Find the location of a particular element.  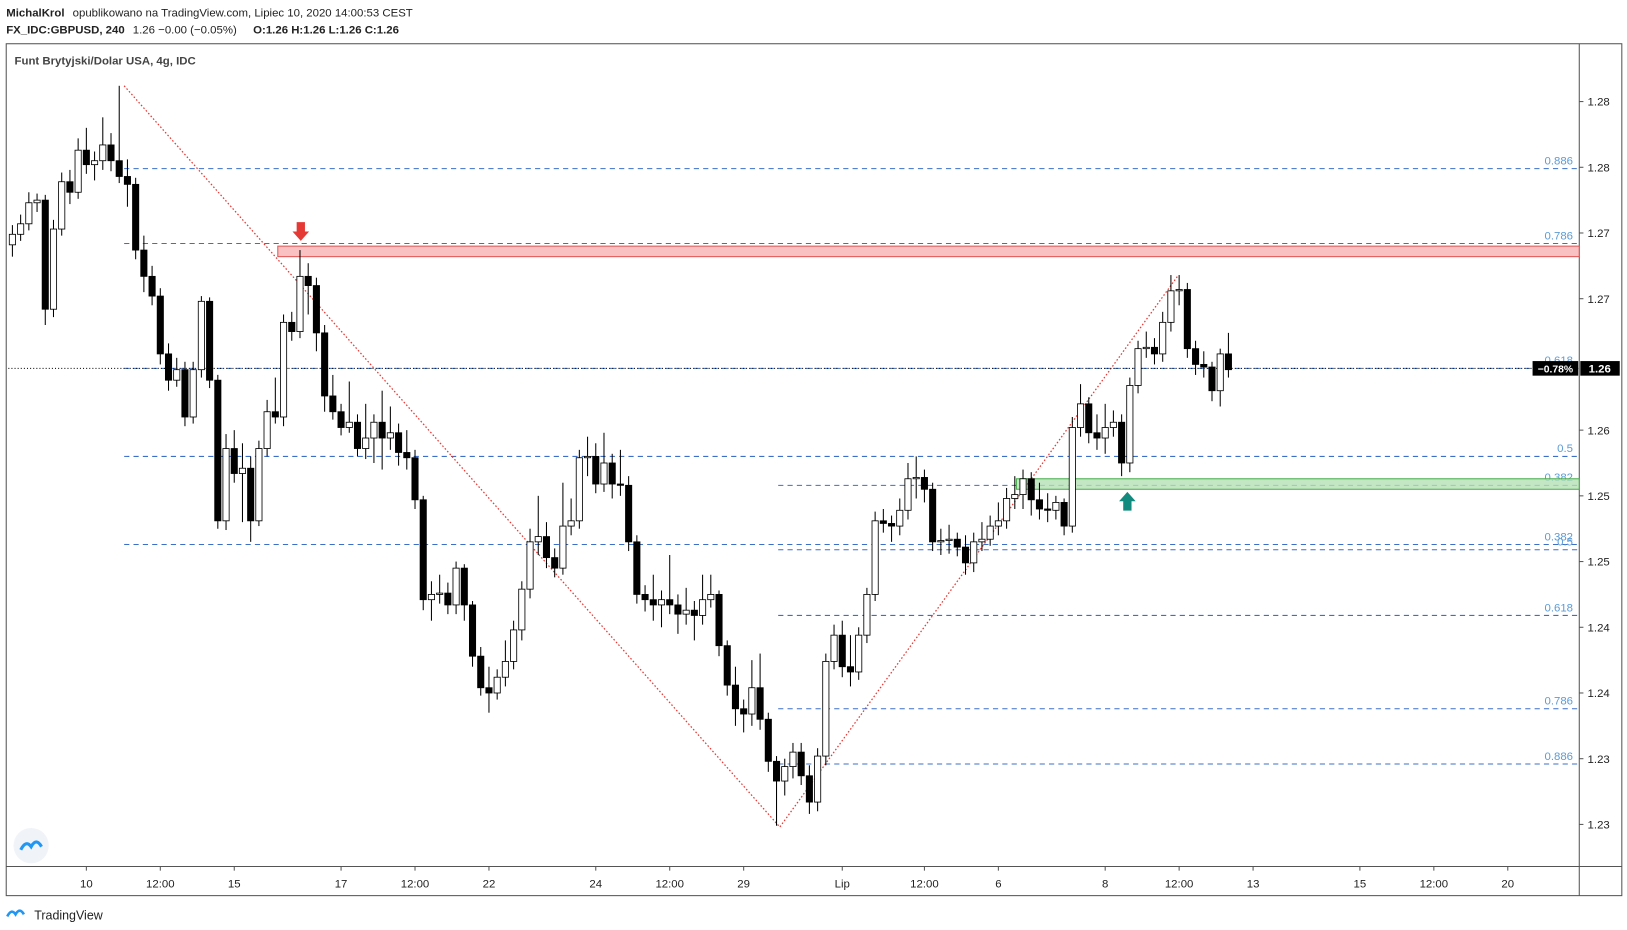

x-tick-label: 29 is located at coordinates (743, 884).